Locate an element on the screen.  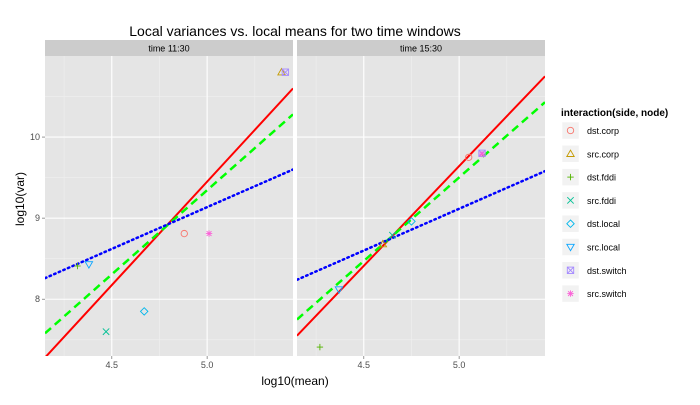
data-points is located at coordinates (401, 250).